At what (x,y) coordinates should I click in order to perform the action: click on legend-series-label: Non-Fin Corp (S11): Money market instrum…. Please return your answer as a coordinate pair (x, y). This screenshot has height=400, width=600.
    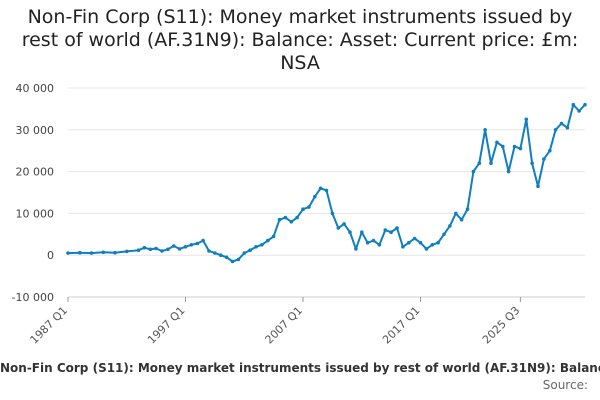
    Looking at the image, I should click on (300, 368).